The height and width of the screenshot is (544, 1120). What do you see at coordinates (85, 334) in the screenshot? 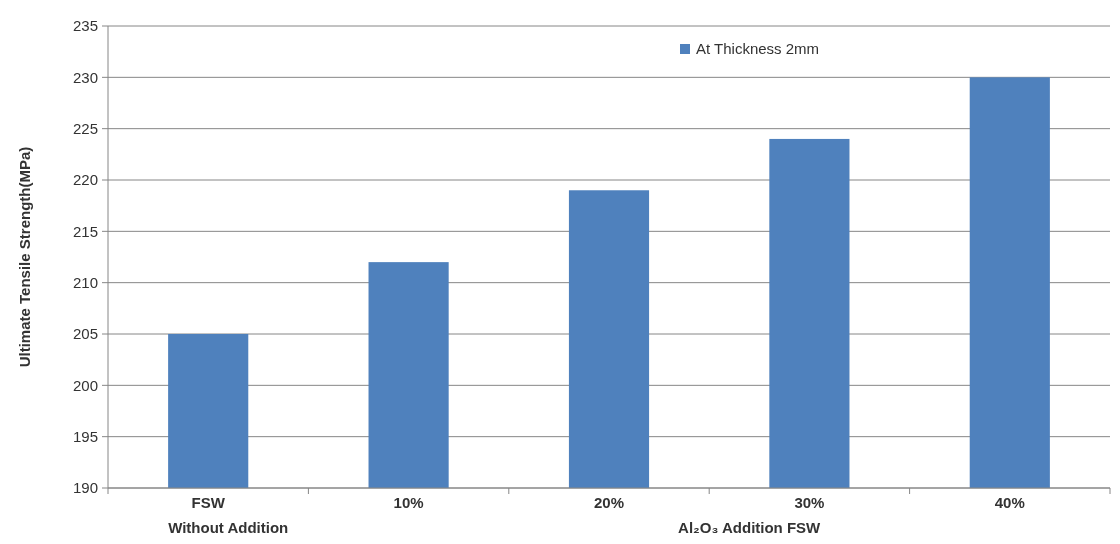
I see `y-tick-label: 205` at bounding box center [85, 334].